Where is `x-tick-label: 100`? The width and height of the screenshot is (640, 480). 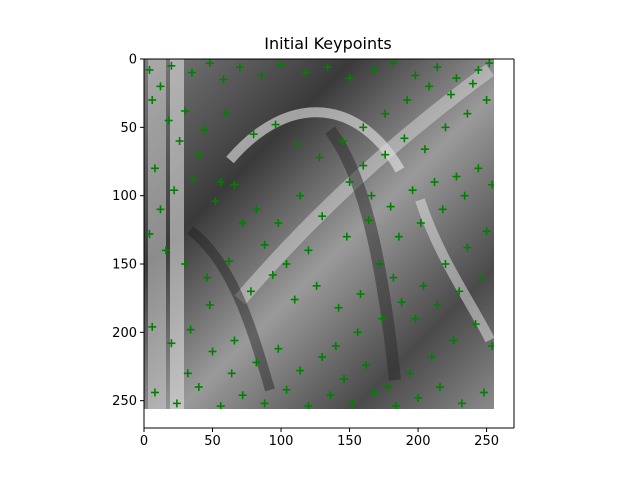 x-tick-label: 100 is located at coordinates (281, 441).